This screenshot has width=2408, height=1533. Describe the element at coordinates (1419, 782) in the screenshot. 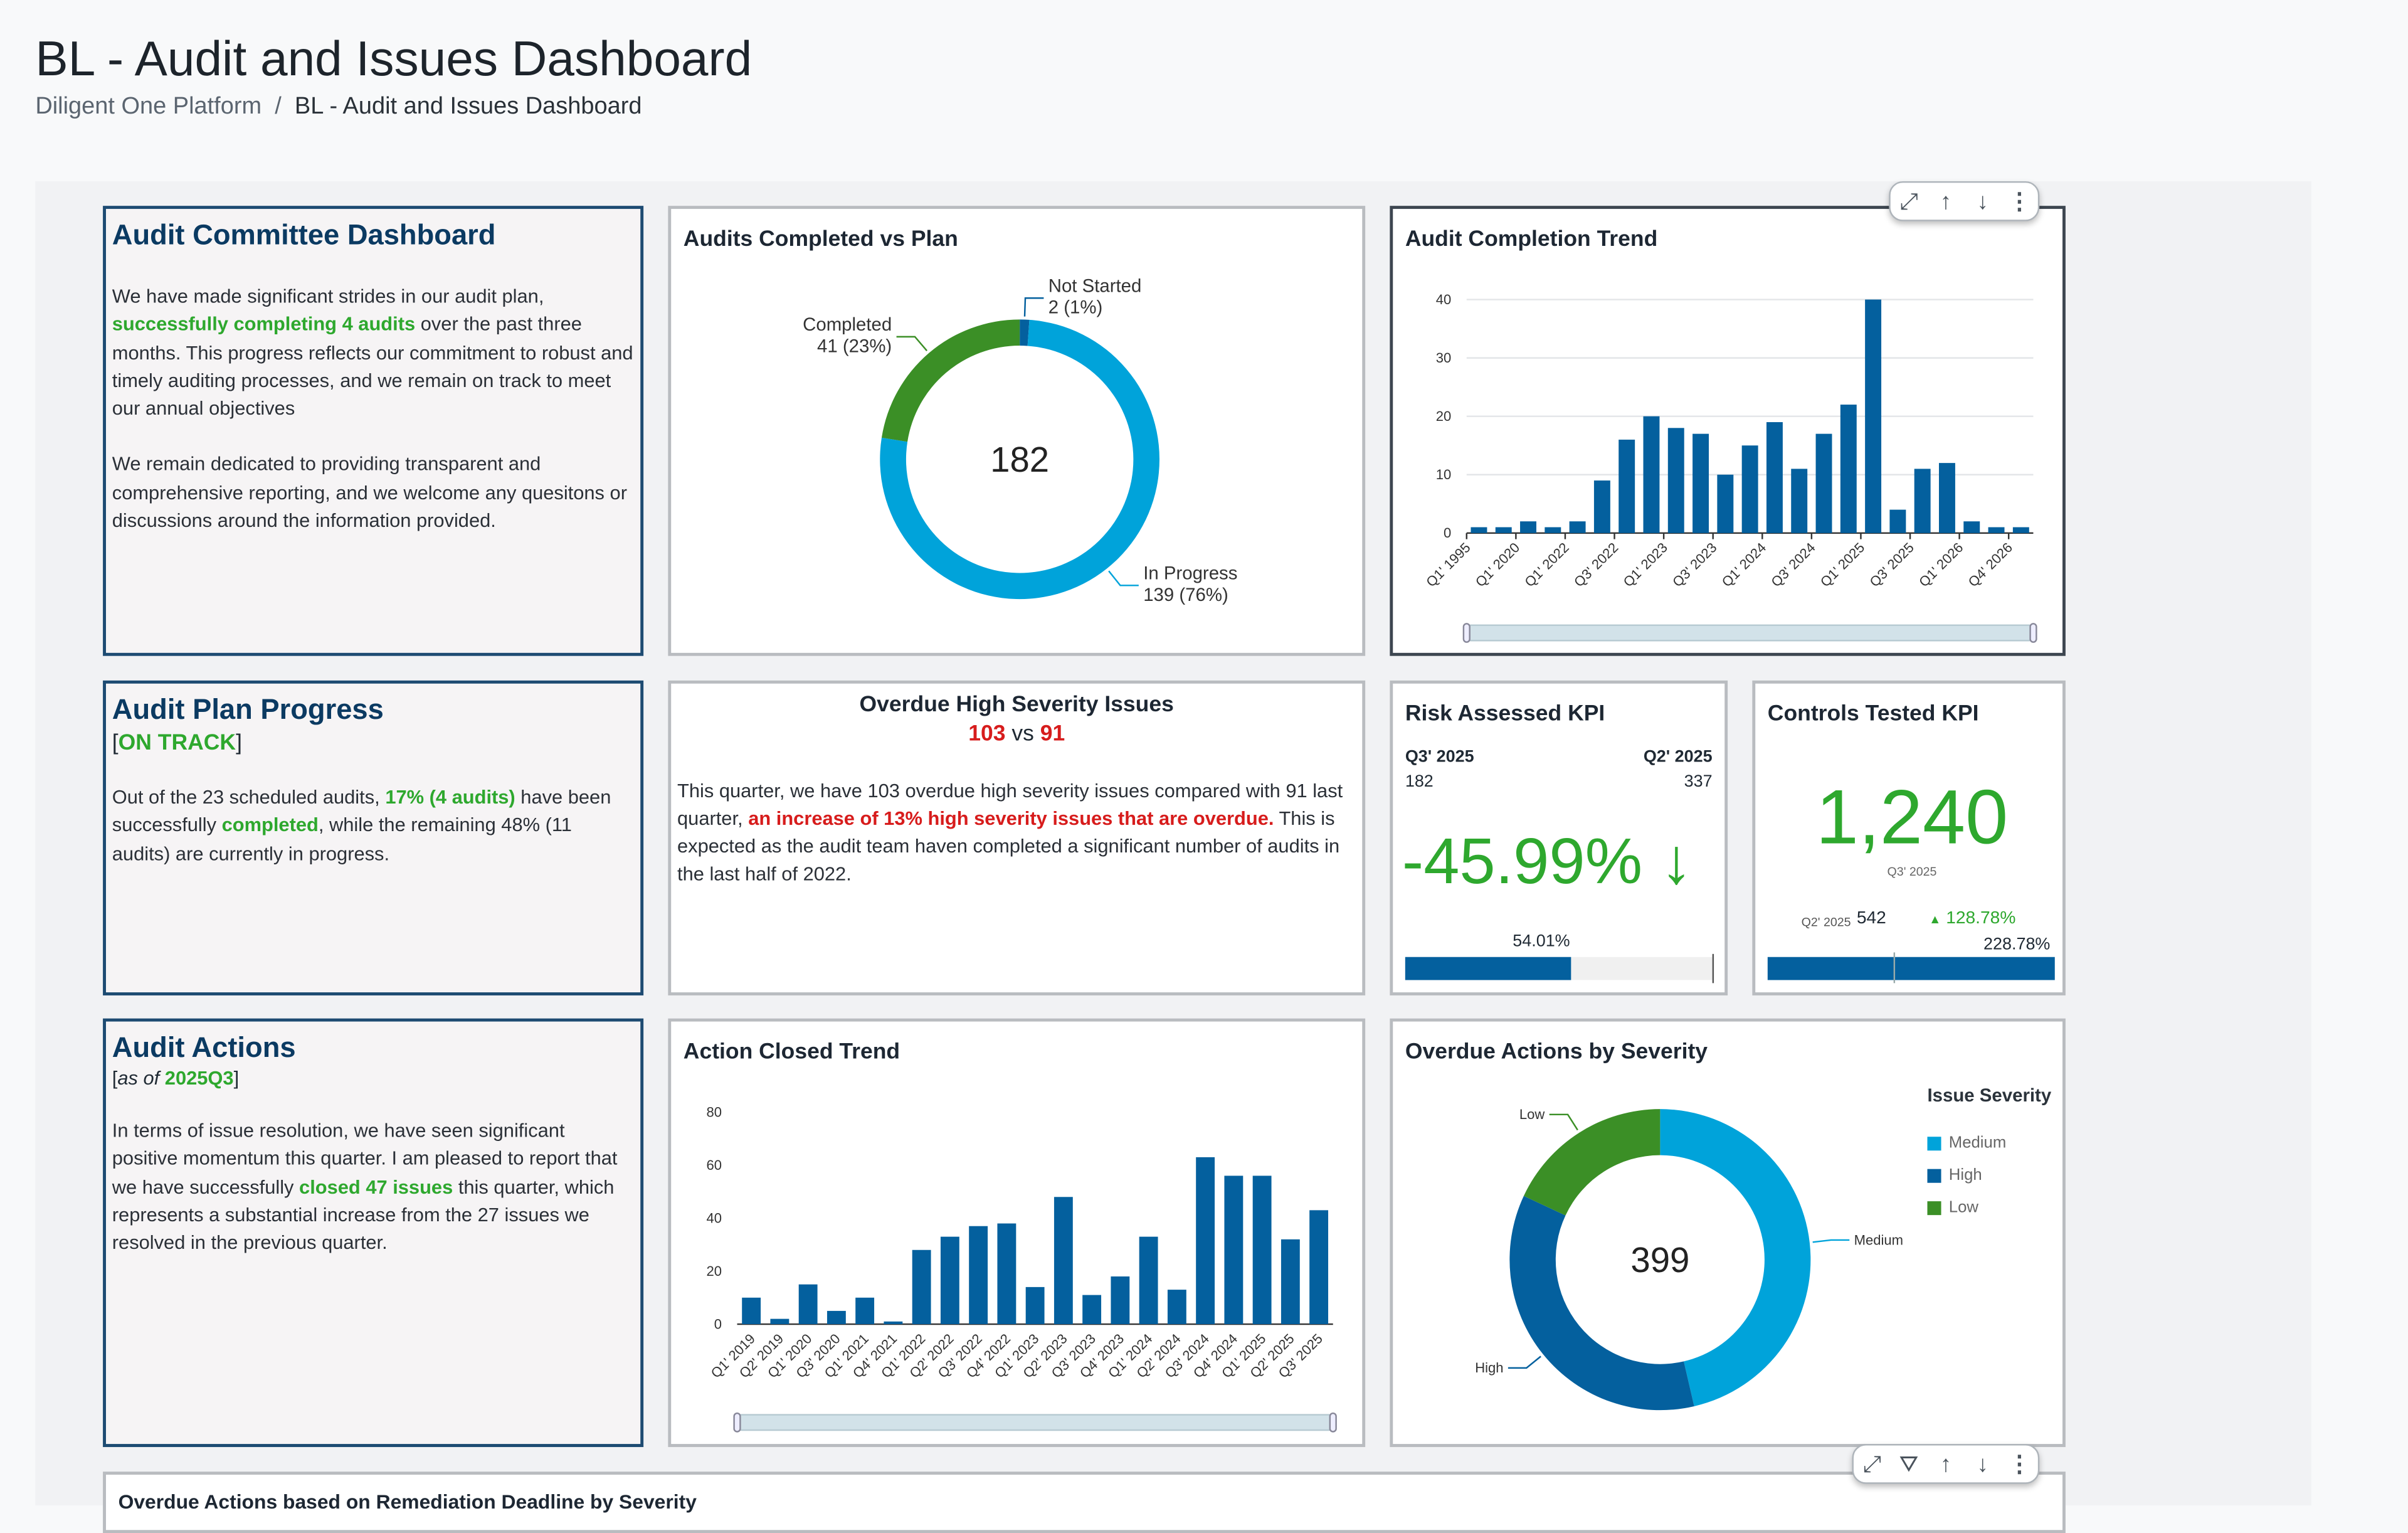

I see `current-period-value: 182` at that location.